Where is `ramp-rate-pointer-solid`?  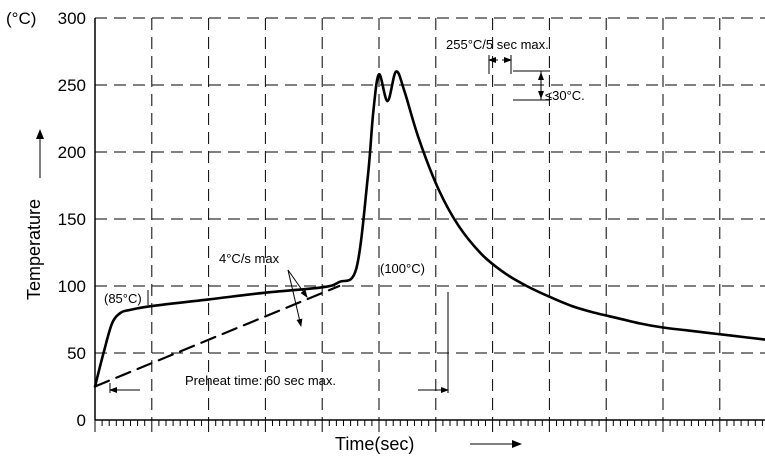 ramp-rate-pointer-solid is located at coordinates (297, 283).